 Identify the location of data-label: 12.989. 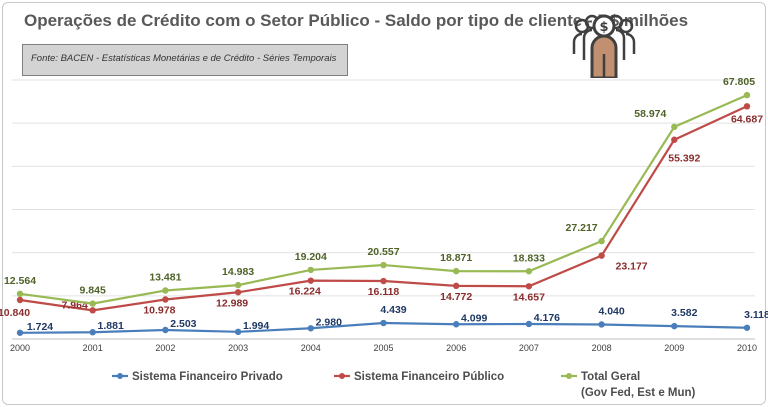
(232, 303).